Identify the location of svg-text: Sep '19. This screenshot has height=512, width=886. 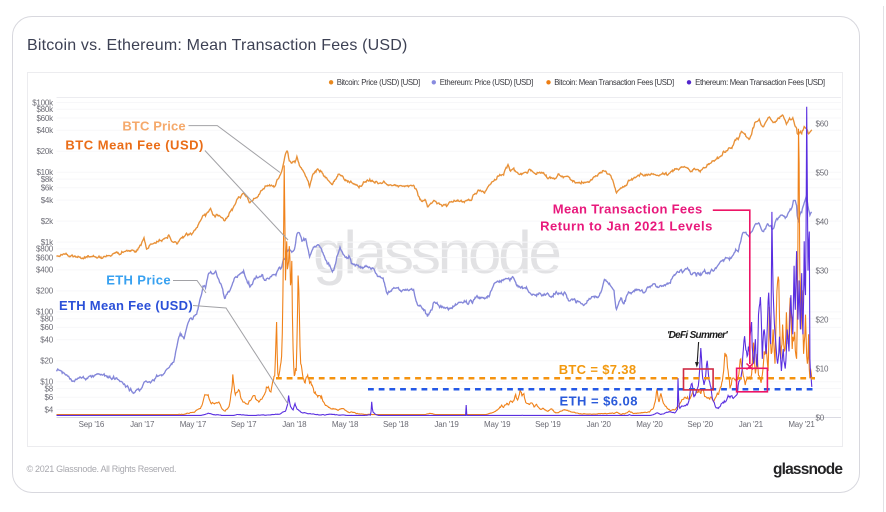
(548, 424).